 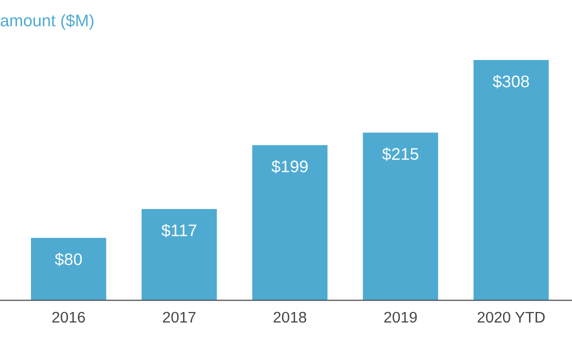 What do you see at coordinates (179, 317) in the screenshot?
I see `x-tick-label: 2017` at bounding box center [179, 317].